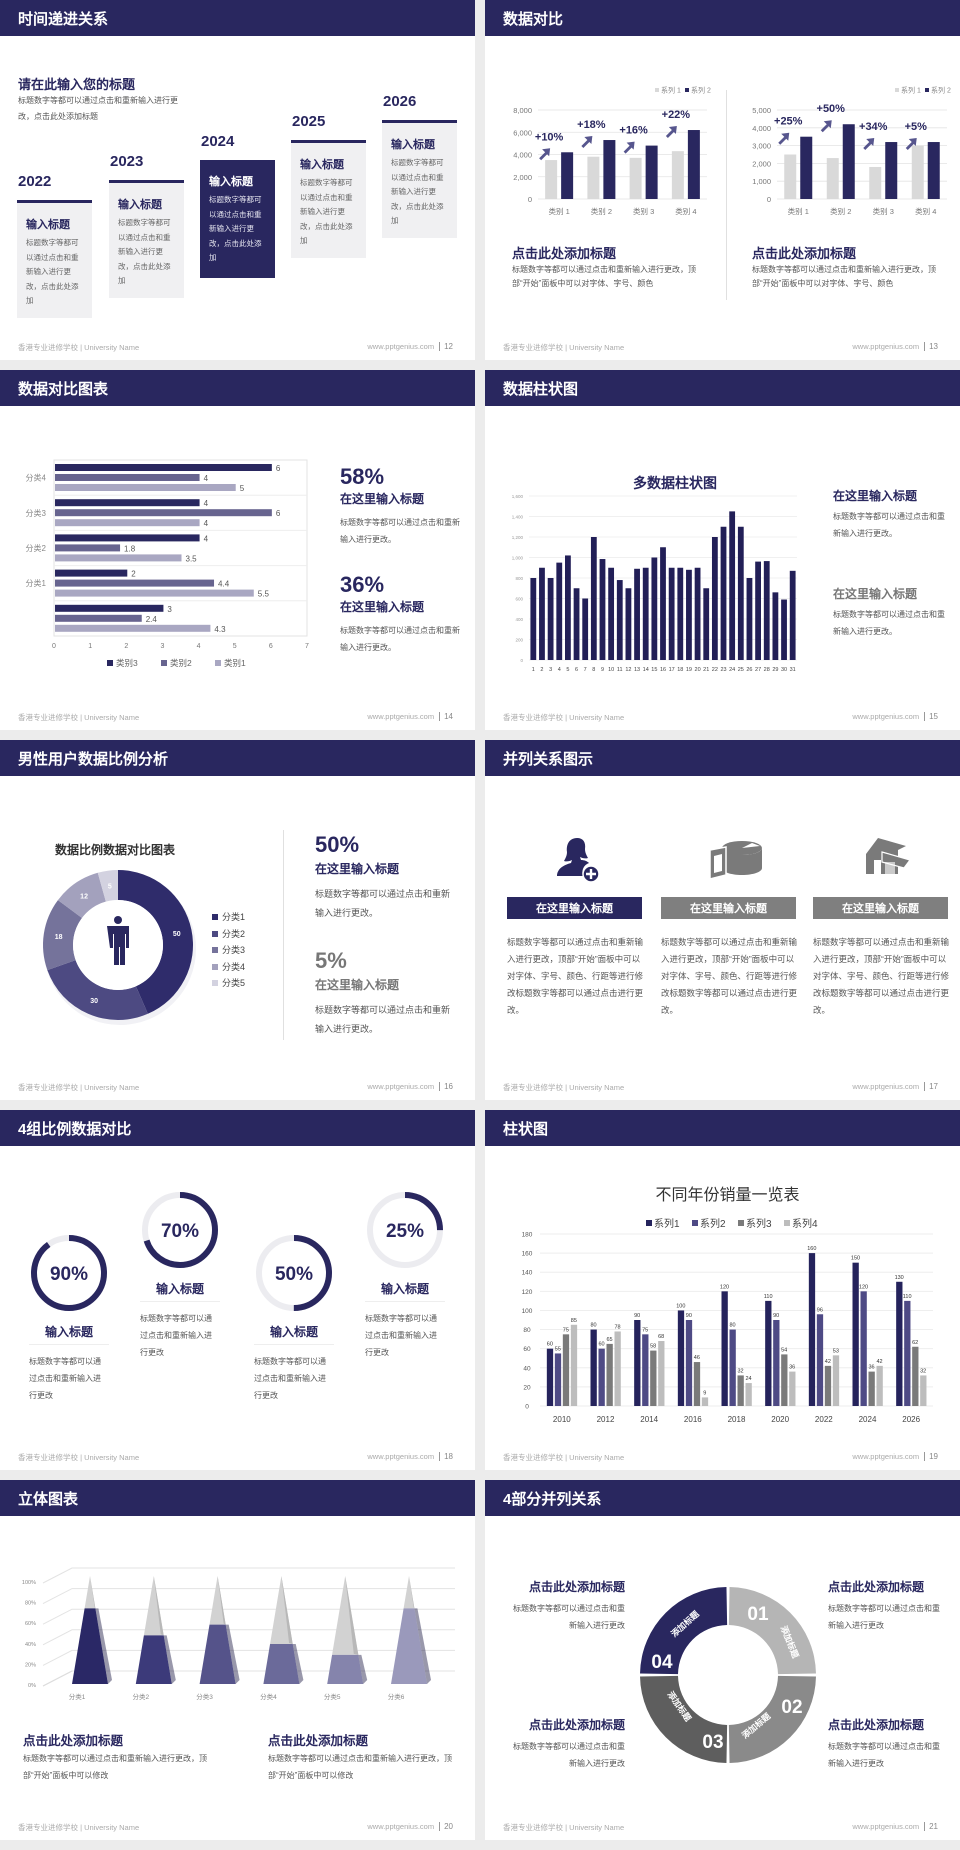 This screenshot has height=1850, width=960. What do you see at coordinates (179, 1289) in the screenshot?
I see `ring-title: 输入标题` at bounding box center [179, 1289].